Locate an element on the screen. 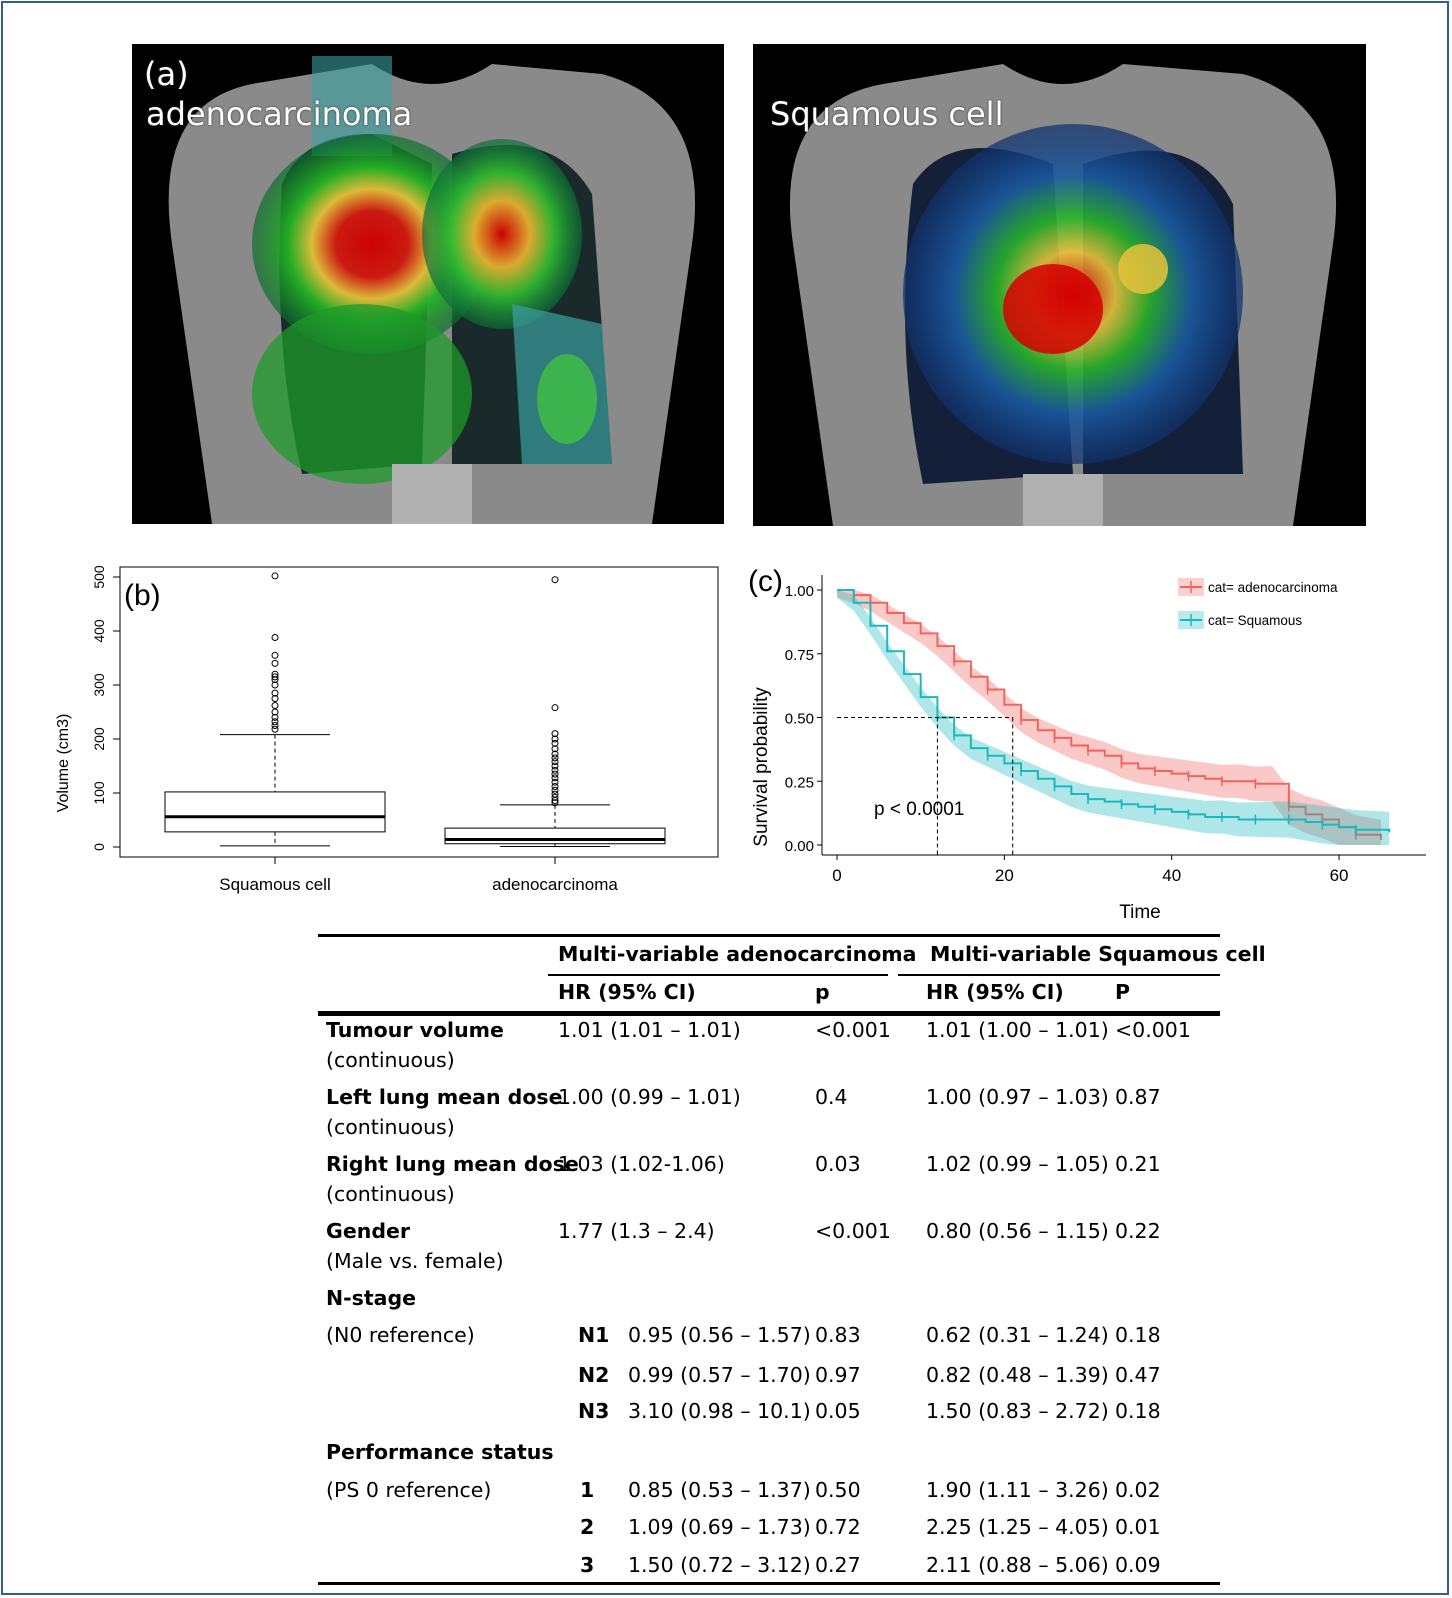  y-tick-label: 0.75 is located at coordinates (799, 655).